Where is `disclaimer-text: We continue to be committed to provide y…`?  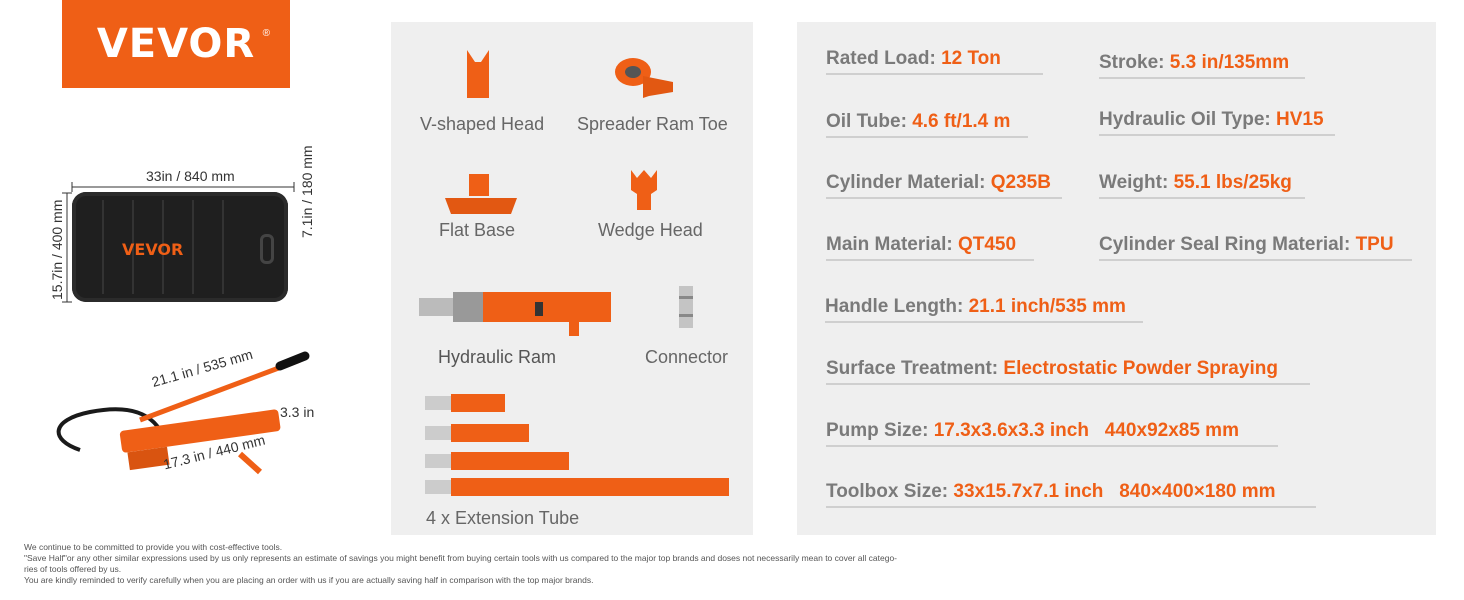 disclaimer-text: We continue to be committed to provide y… is located at coordinates (494, 564).